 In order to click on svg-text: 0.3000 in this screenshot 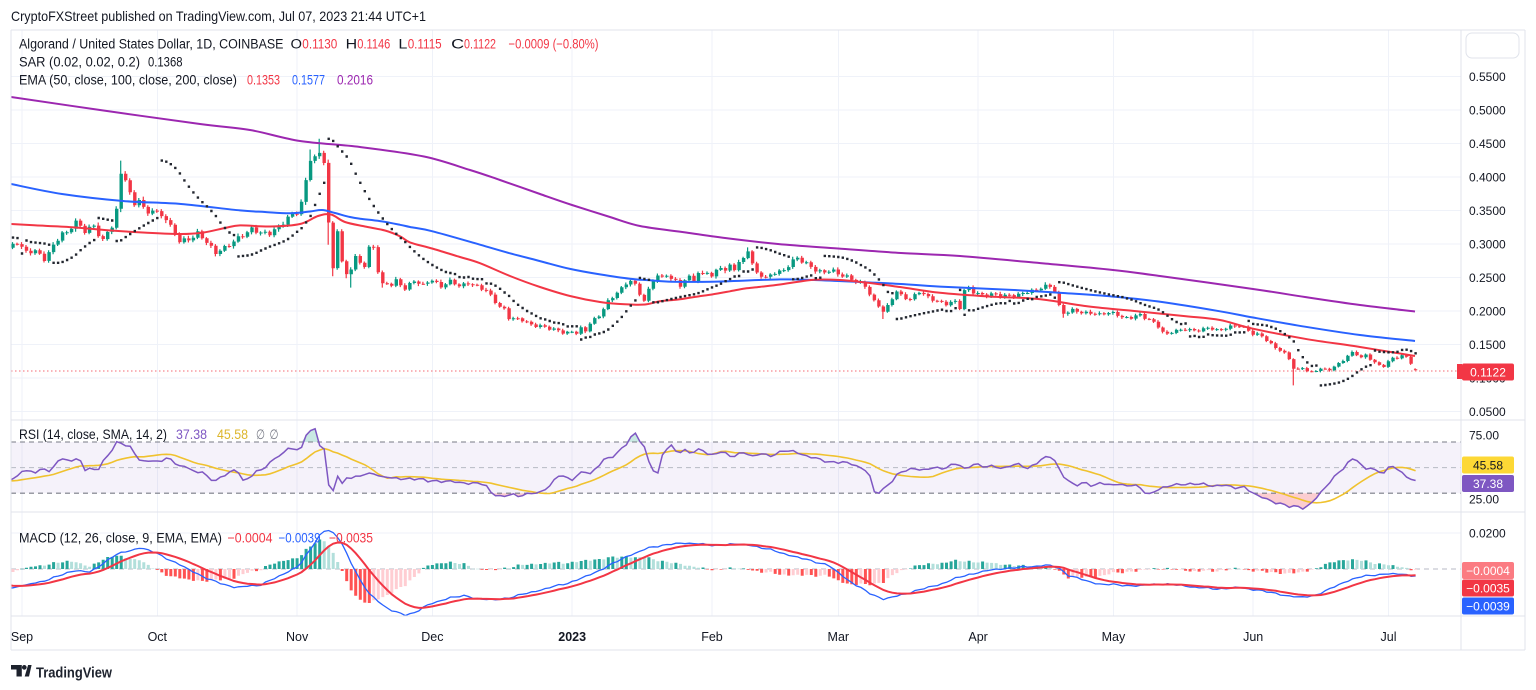, I will do `click(1487, 245)`.